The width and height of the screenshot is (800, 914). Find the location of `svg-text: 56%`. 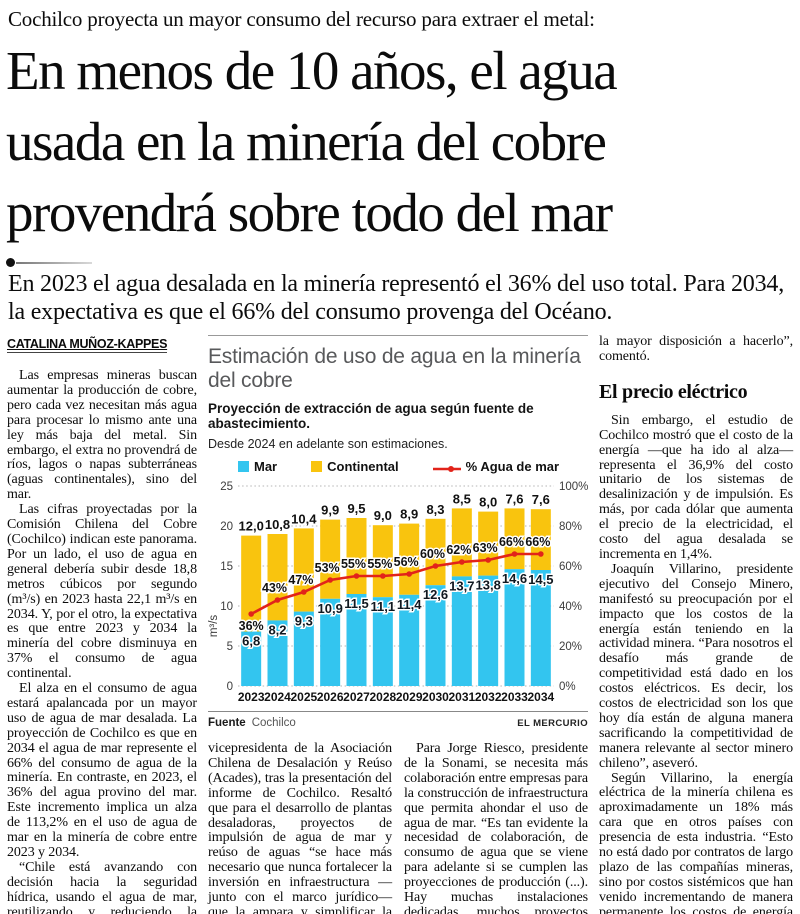

svg-text: 56% is located at coordinates (406, 562).